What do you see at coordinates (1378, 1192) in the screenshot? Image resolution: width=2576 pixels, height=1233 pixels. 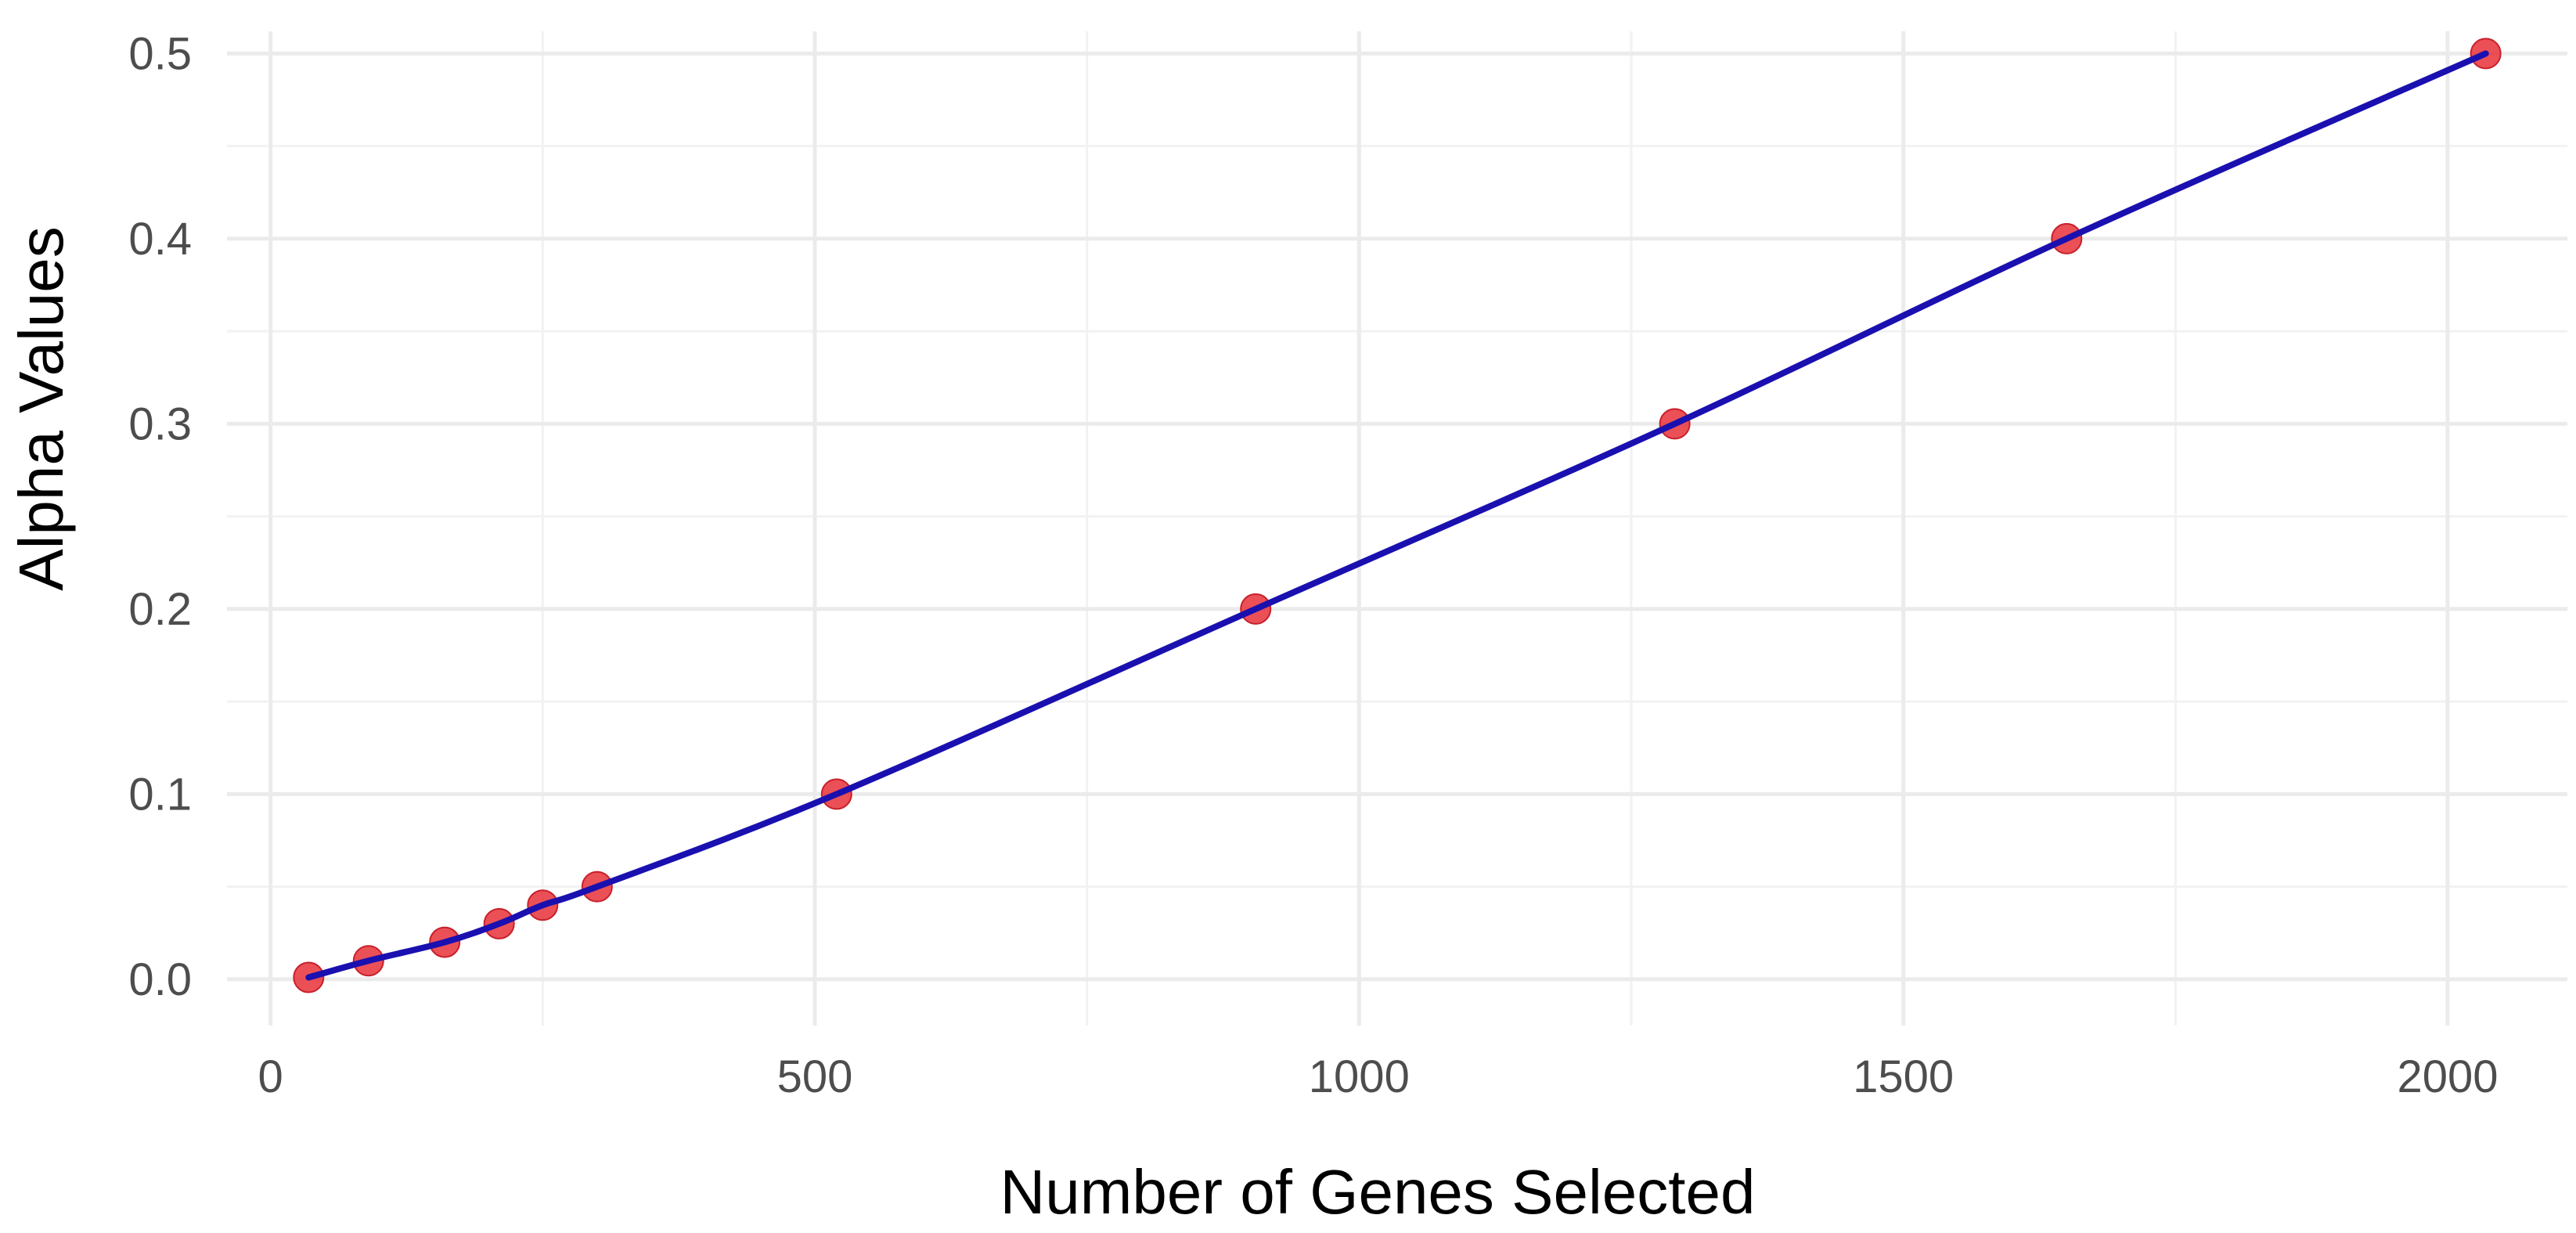 I see `x-axis-title: Number of Genes Selected` at bounding box center [1378, 1192].